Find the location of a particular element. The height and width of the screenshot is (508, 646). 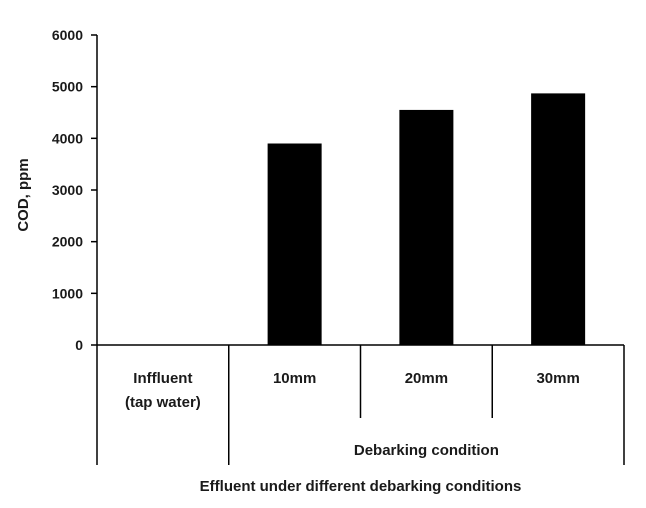

y-tick-label: 5000 is located at coordinates (67, 87).